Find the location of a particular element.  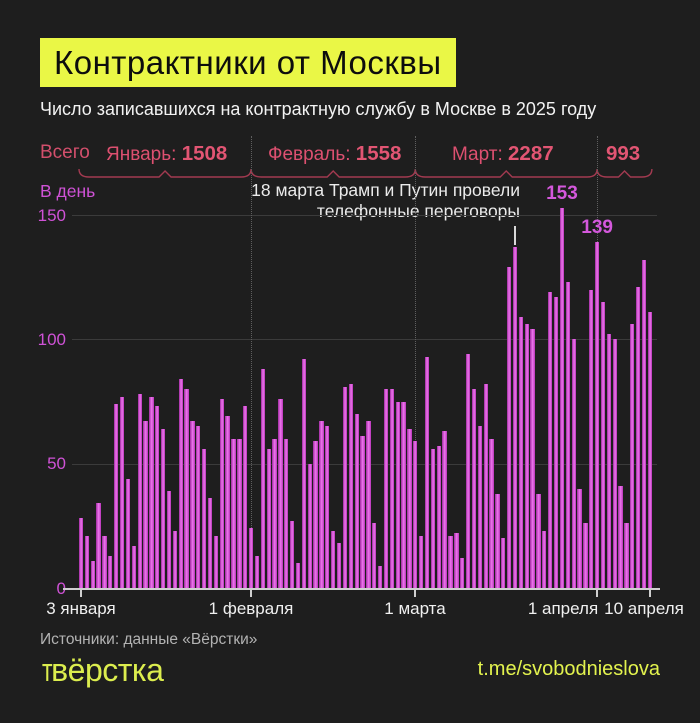

annotation-line2: телефонные переговоры is located at coordinates (418, 211).